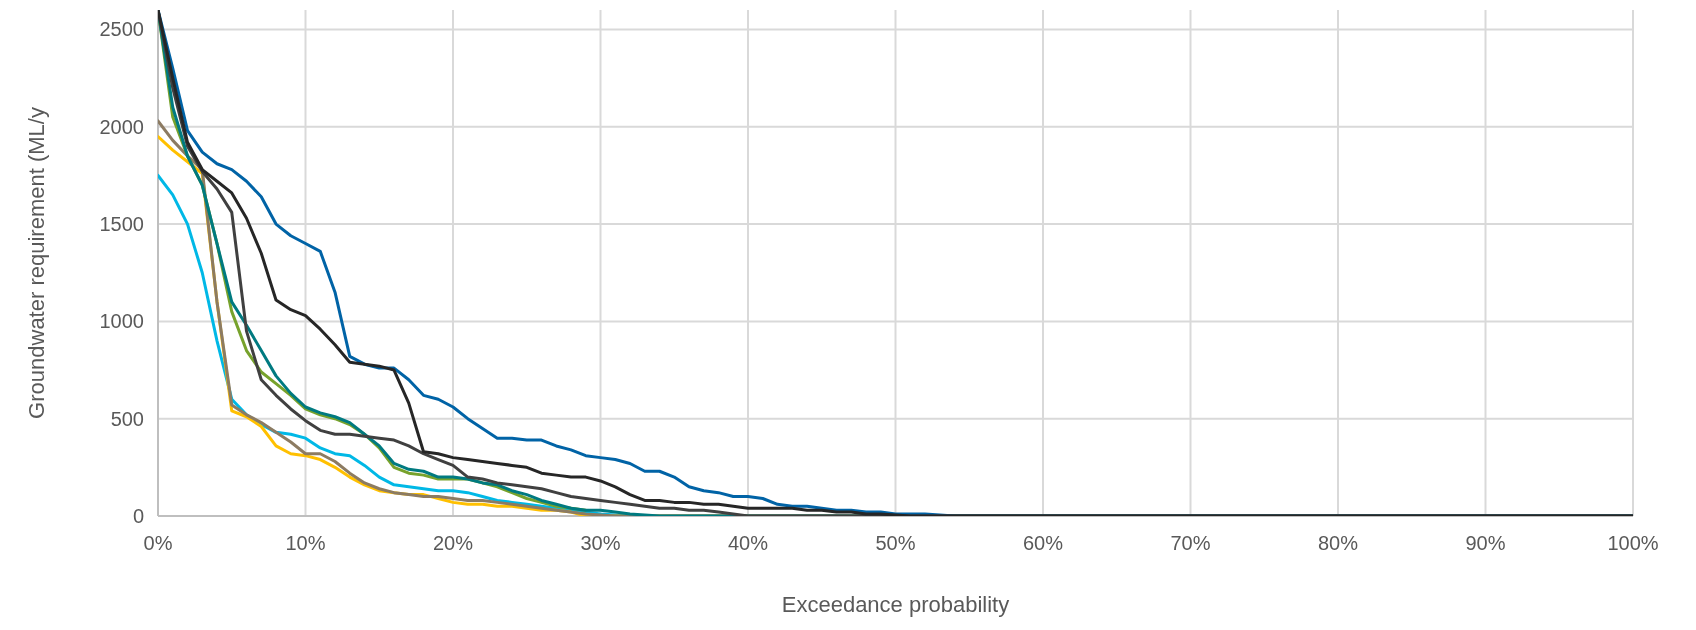 Image resolution: width=1696 pixels, height=630 pixels. What do you see at coordinates (1190, 543) in the screenshot?
I see `x-tick-label: 70%` at bounding box center [1190, 543].